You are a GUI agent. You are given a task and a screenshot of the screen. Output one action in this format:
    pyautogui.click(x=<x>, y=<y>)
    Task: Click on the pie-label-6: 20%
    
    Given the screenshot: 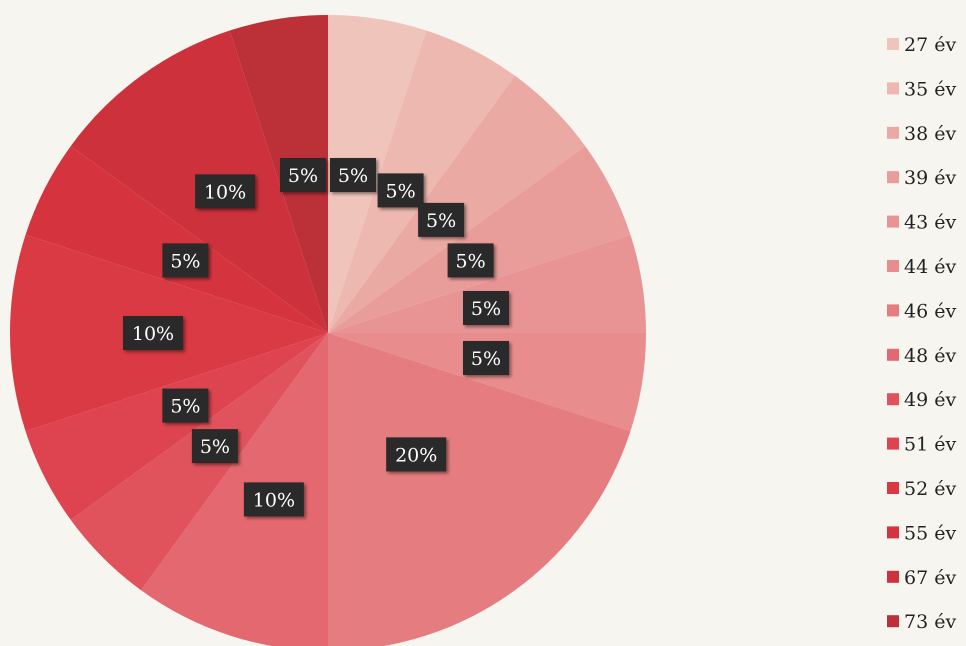 What is the action you would take?
    pyautogui.click(x=416, y=454)
    